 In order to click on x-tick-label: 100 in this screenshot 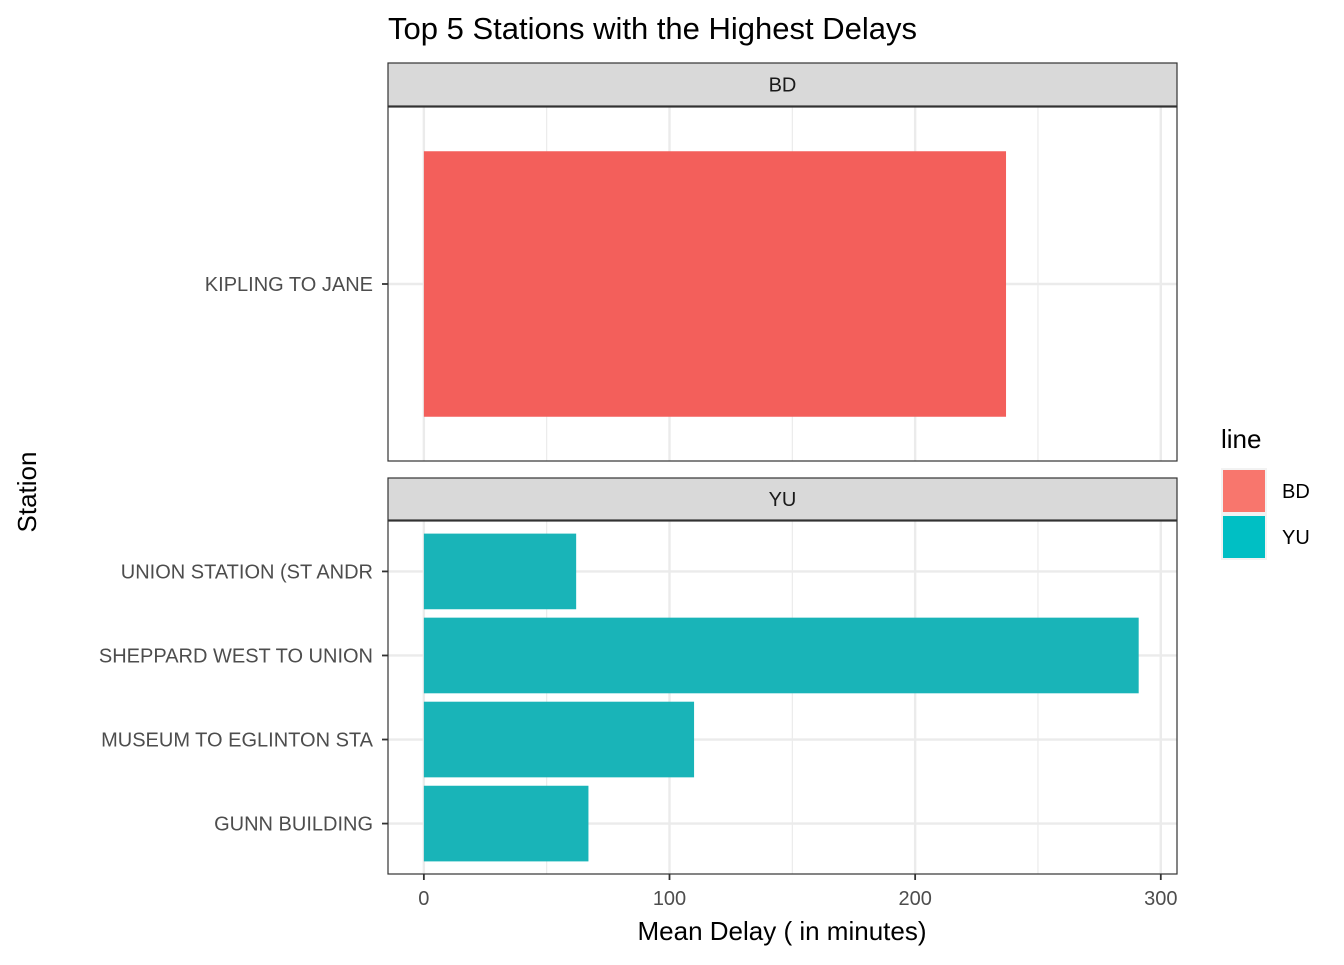, I will do `click(669, 899)`.